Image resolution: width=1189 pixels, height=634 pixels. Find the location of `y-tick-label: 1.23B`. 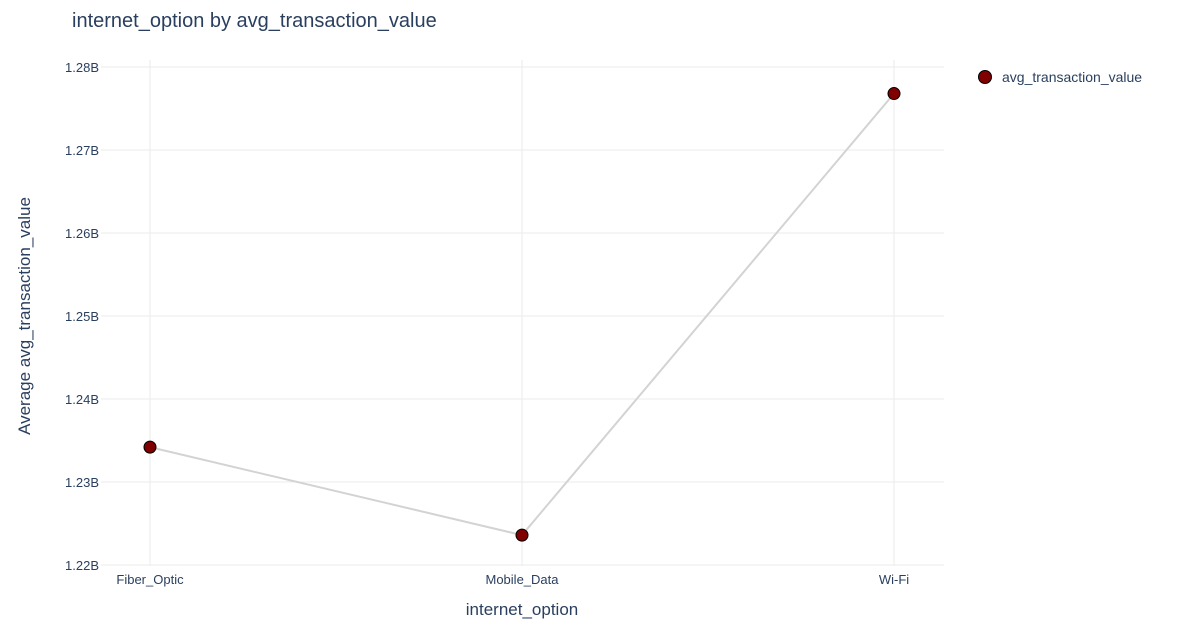

y-tick-label: 1.23B is located at coordinates (82, 482).